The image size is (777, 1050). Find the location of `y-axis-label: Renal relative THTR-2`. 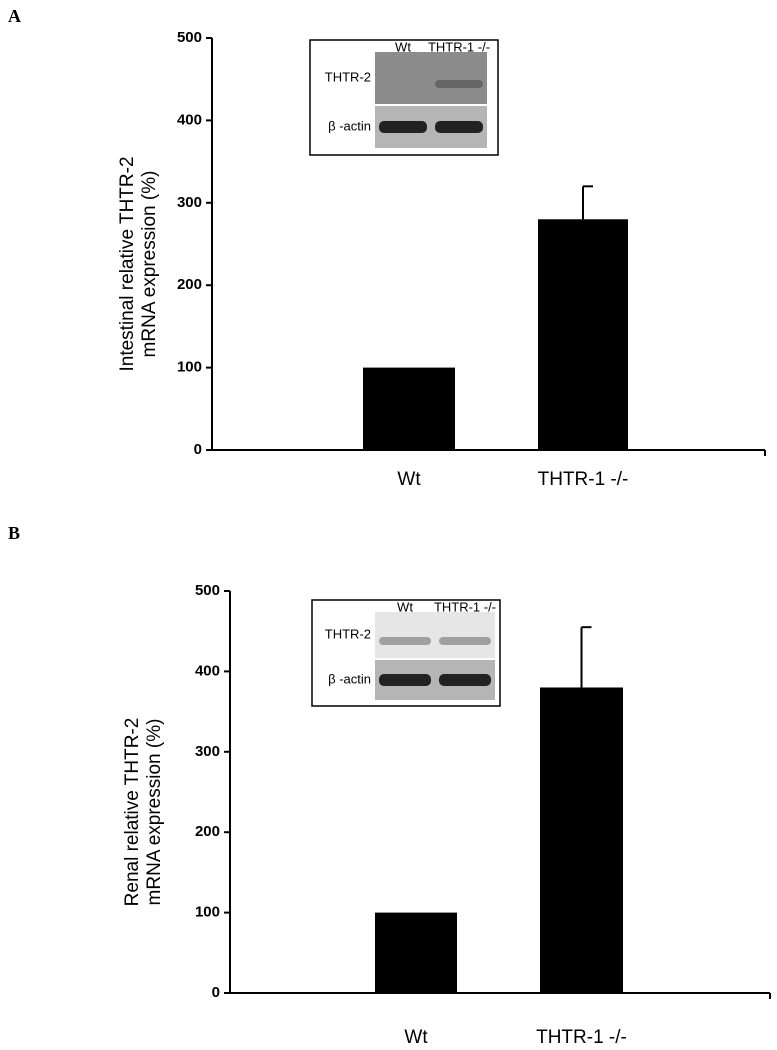

y-axis-label: Renal relative THTR-2 is located at coordinates (132, 812).